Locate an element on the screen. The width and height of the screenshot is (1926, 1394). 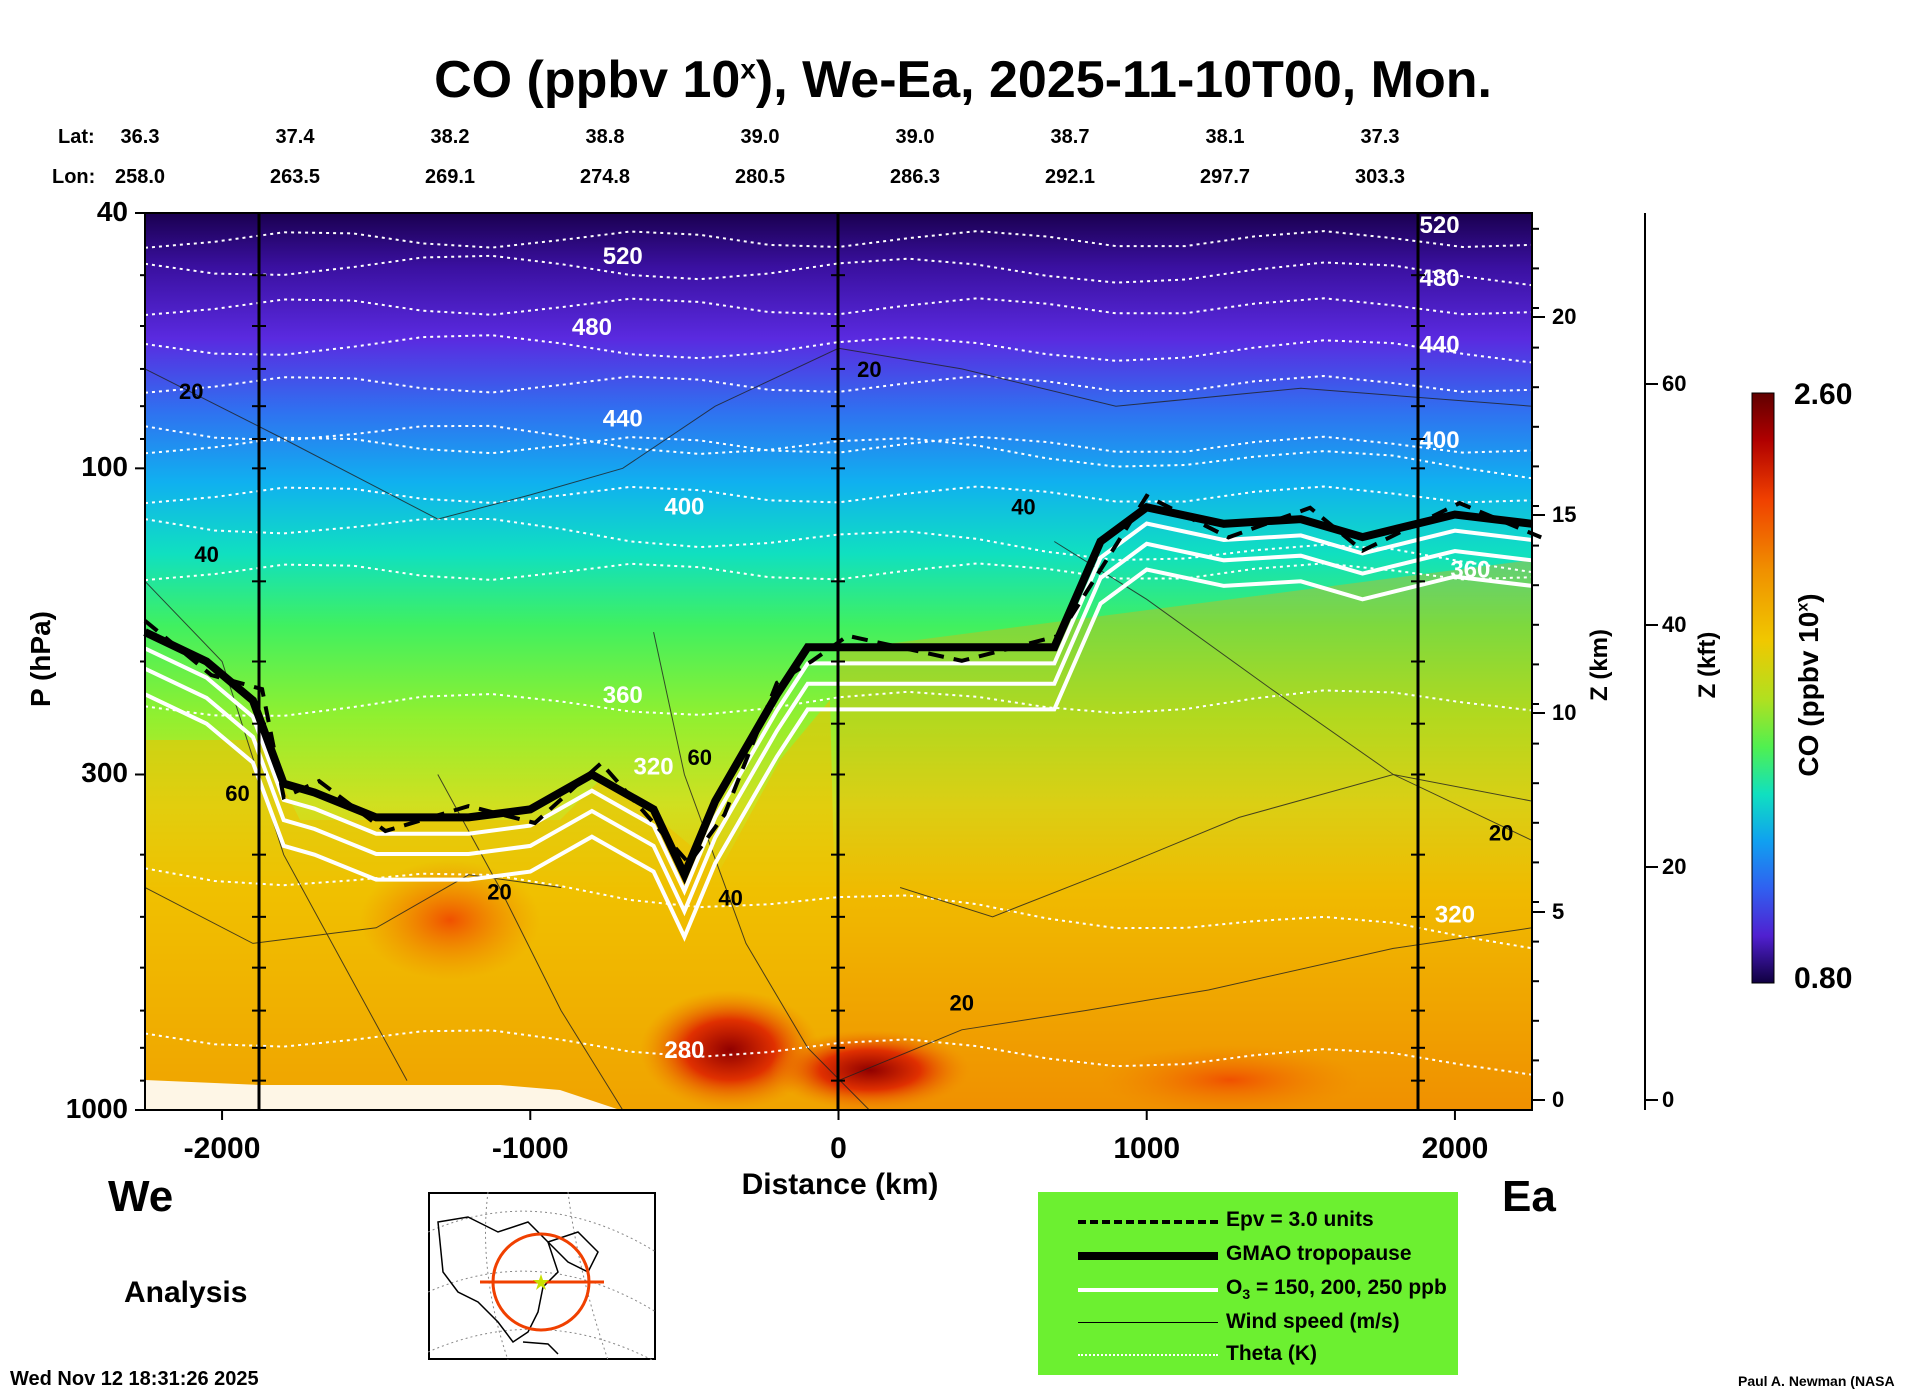
co-warm-east is located at coordinates (1186, 835).